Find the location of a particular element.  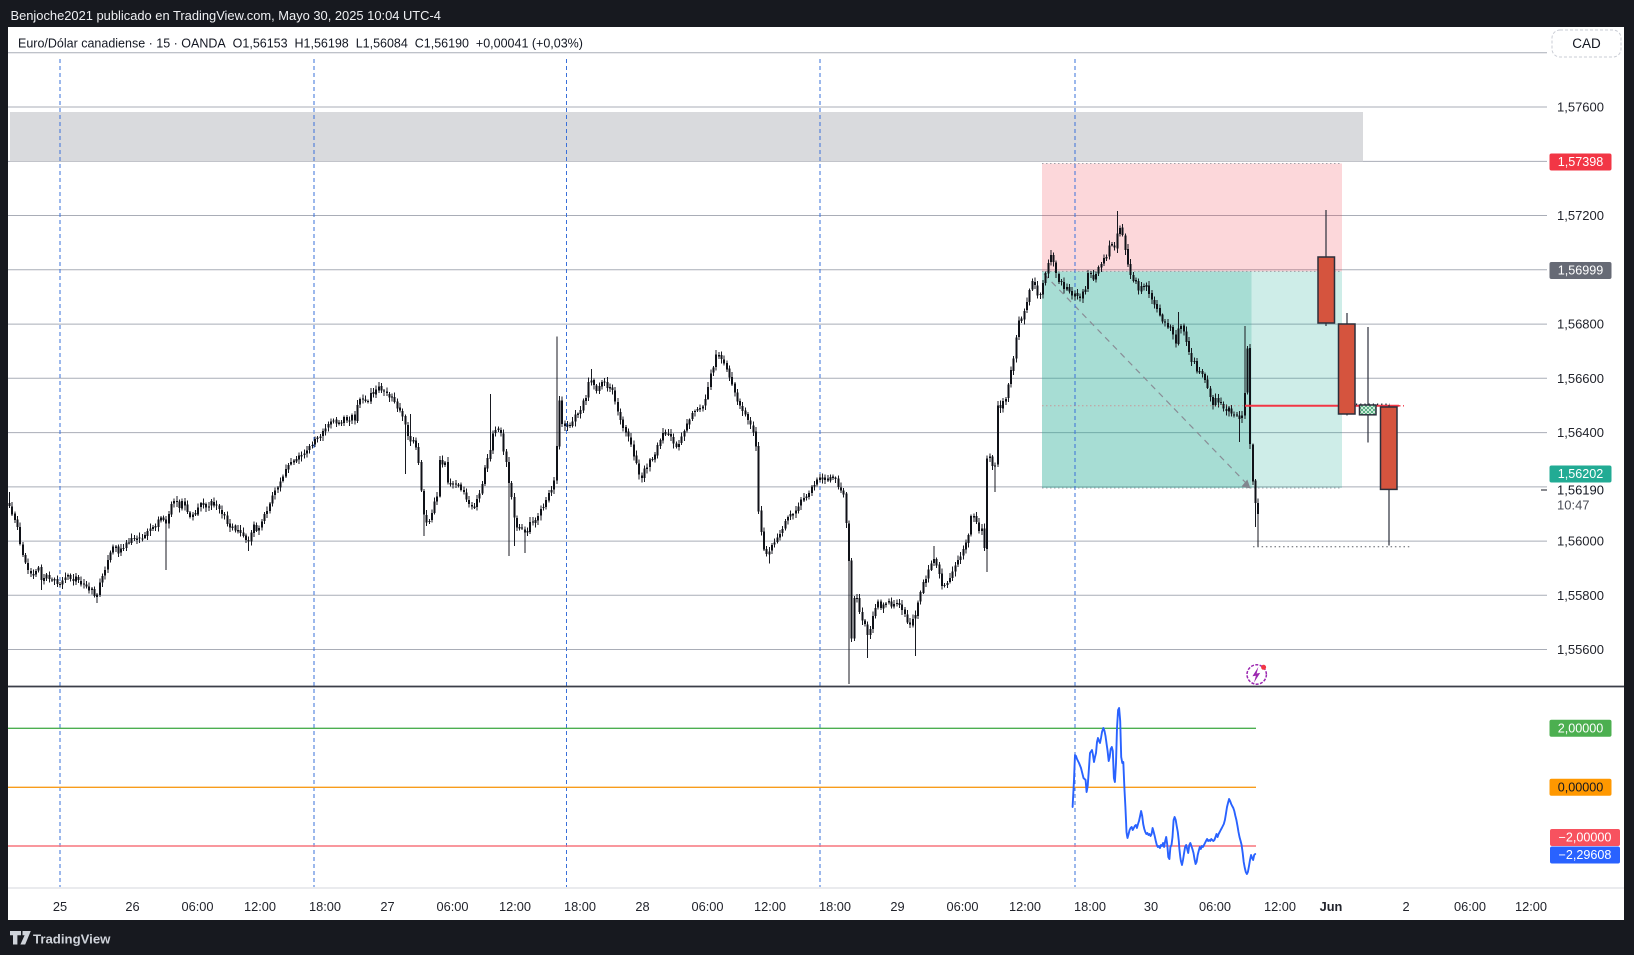

svg-text: TradingView is located at coordinates (72, 939).